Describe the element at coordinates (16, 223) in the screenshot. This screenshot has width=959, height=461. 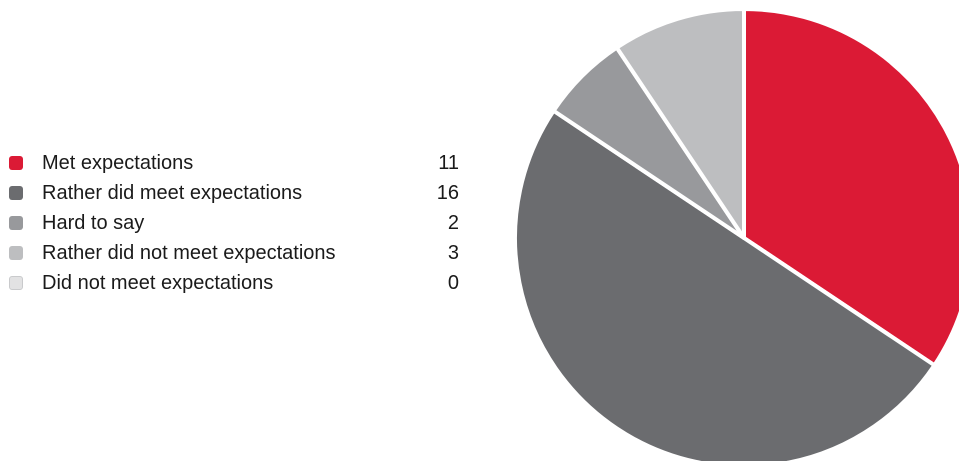
I see `legend-swatch-hard-to-say` at that location.